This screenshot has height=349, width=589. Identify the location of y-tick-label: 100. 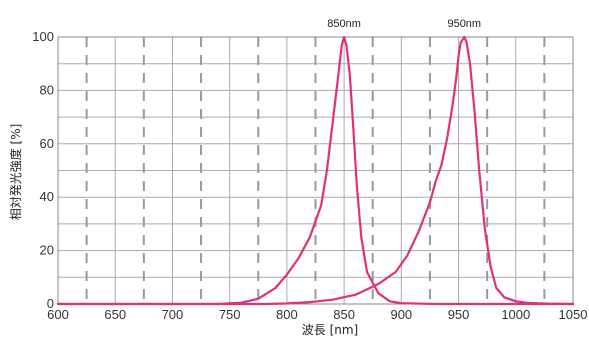
(43, 36).